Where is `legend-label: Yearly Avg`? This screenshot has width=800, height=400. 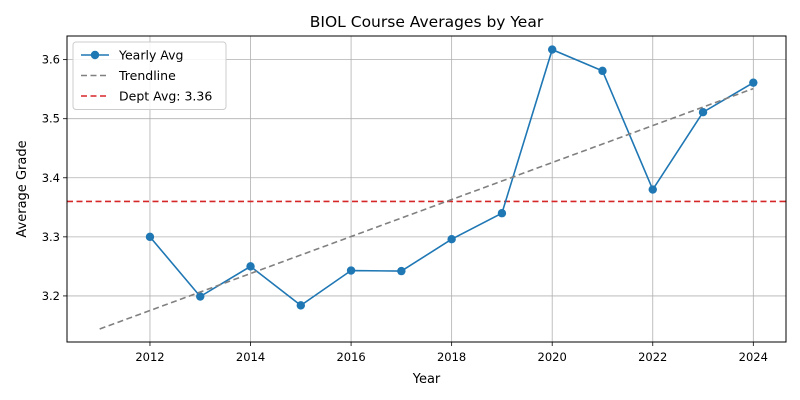
legend-label: Yearly Avg is located at coordinates (150, 55).